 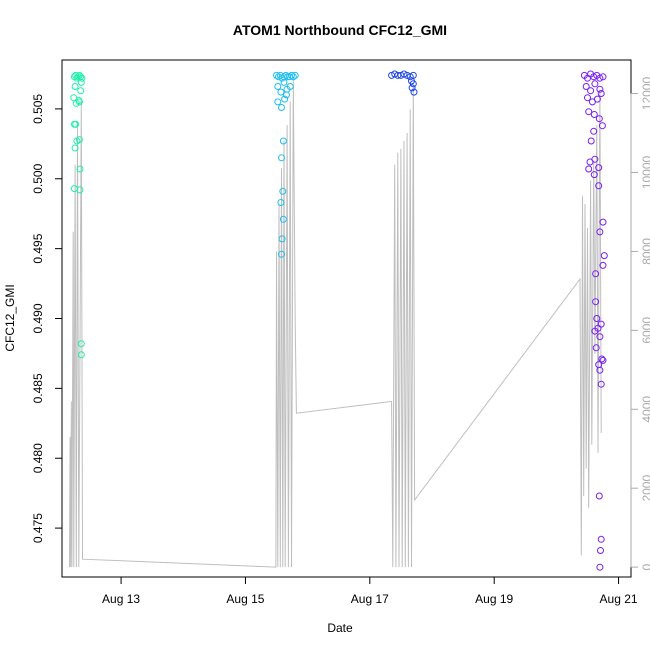 I want to click on y-axis-left: 0.475 0.480 0.485 0.490 0.495 0.500 0.505, so click(x=47, y=318).